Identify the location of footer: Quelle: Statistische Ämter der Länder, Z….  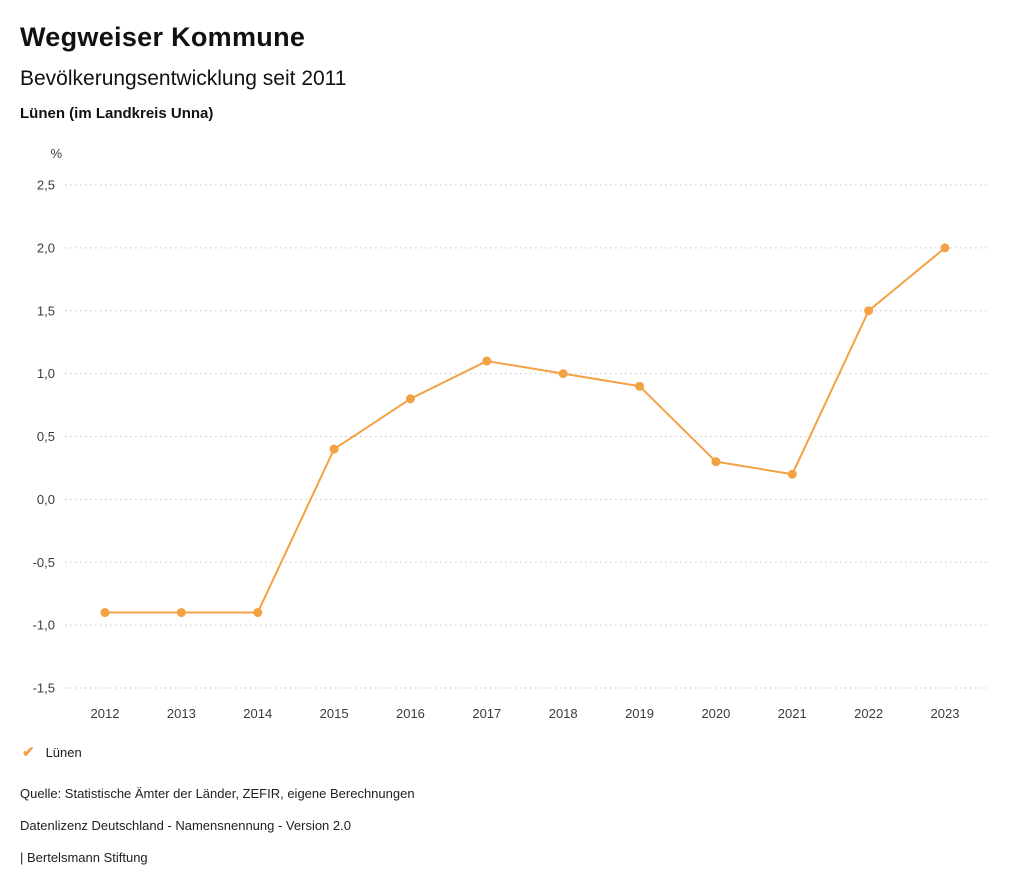
(217, 834).